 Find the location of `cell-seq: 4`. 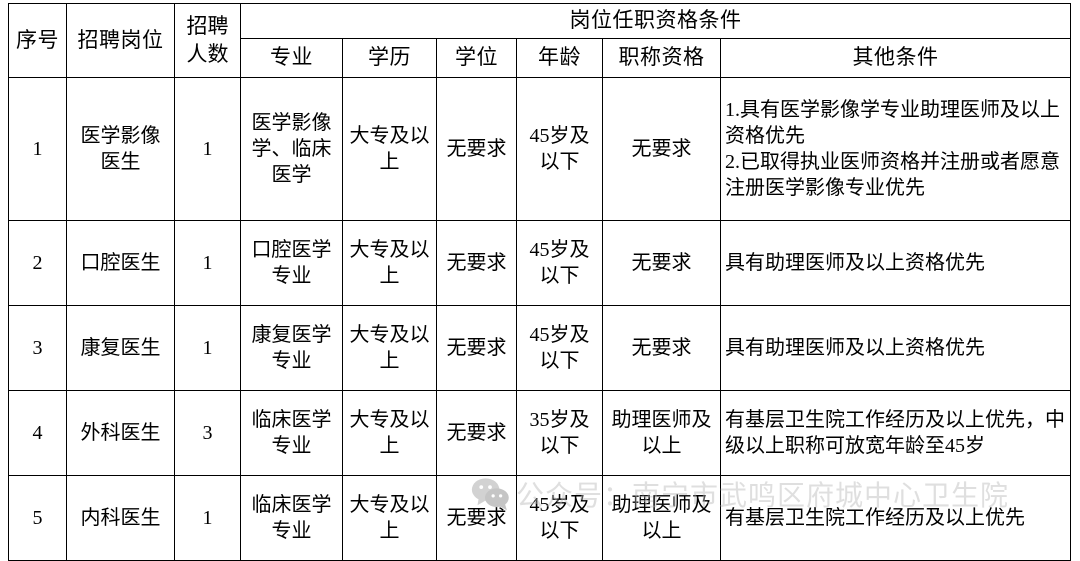

cell-seq: 4 is located at coordinates (37, 433).